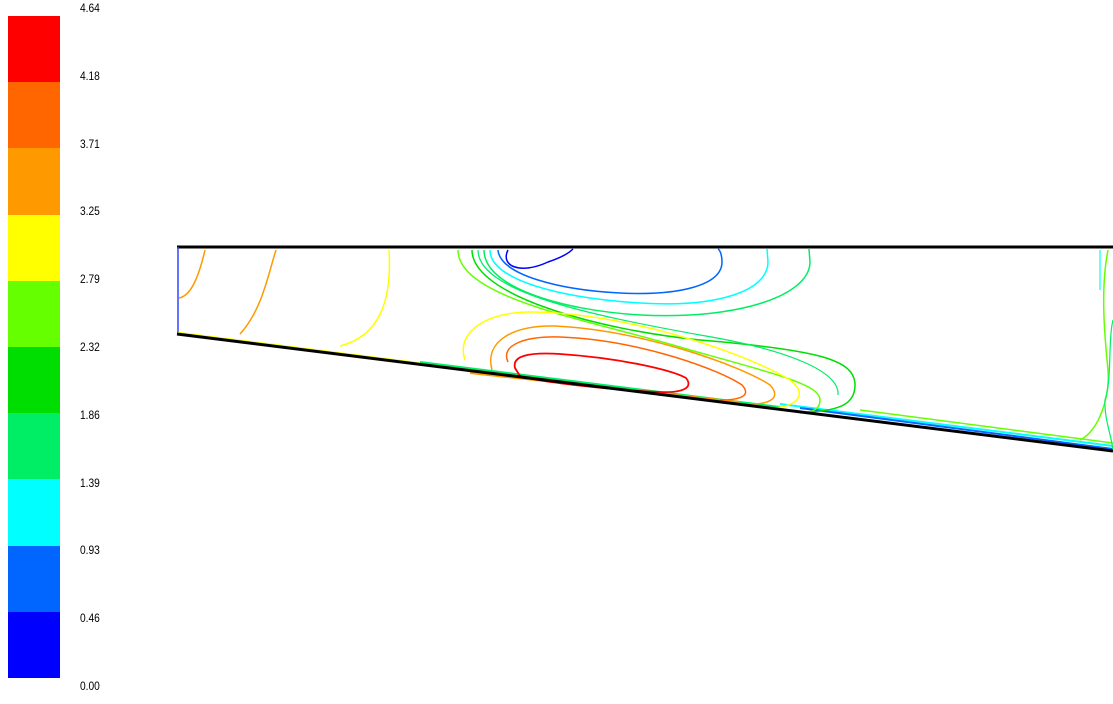  I want to click on legend-tick-label: 1.39, so click(90, 482).